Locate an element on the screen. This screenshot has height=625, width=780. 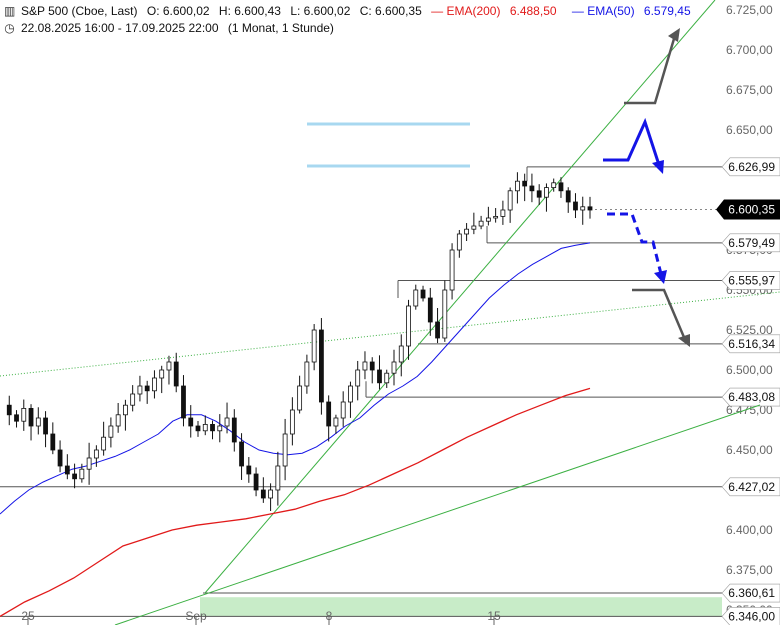
symbol-name: S&P 500 (Cboe, Last) is located at coordinates (79, 11).